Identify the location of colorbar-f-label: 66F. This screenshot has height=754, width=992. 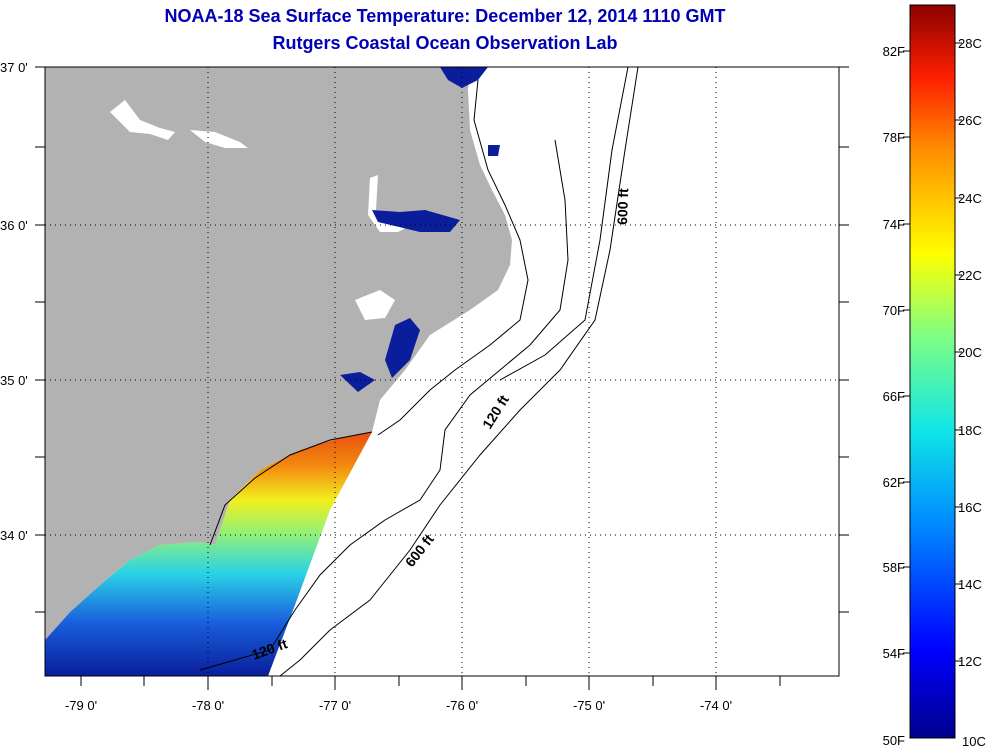
(894, 396).